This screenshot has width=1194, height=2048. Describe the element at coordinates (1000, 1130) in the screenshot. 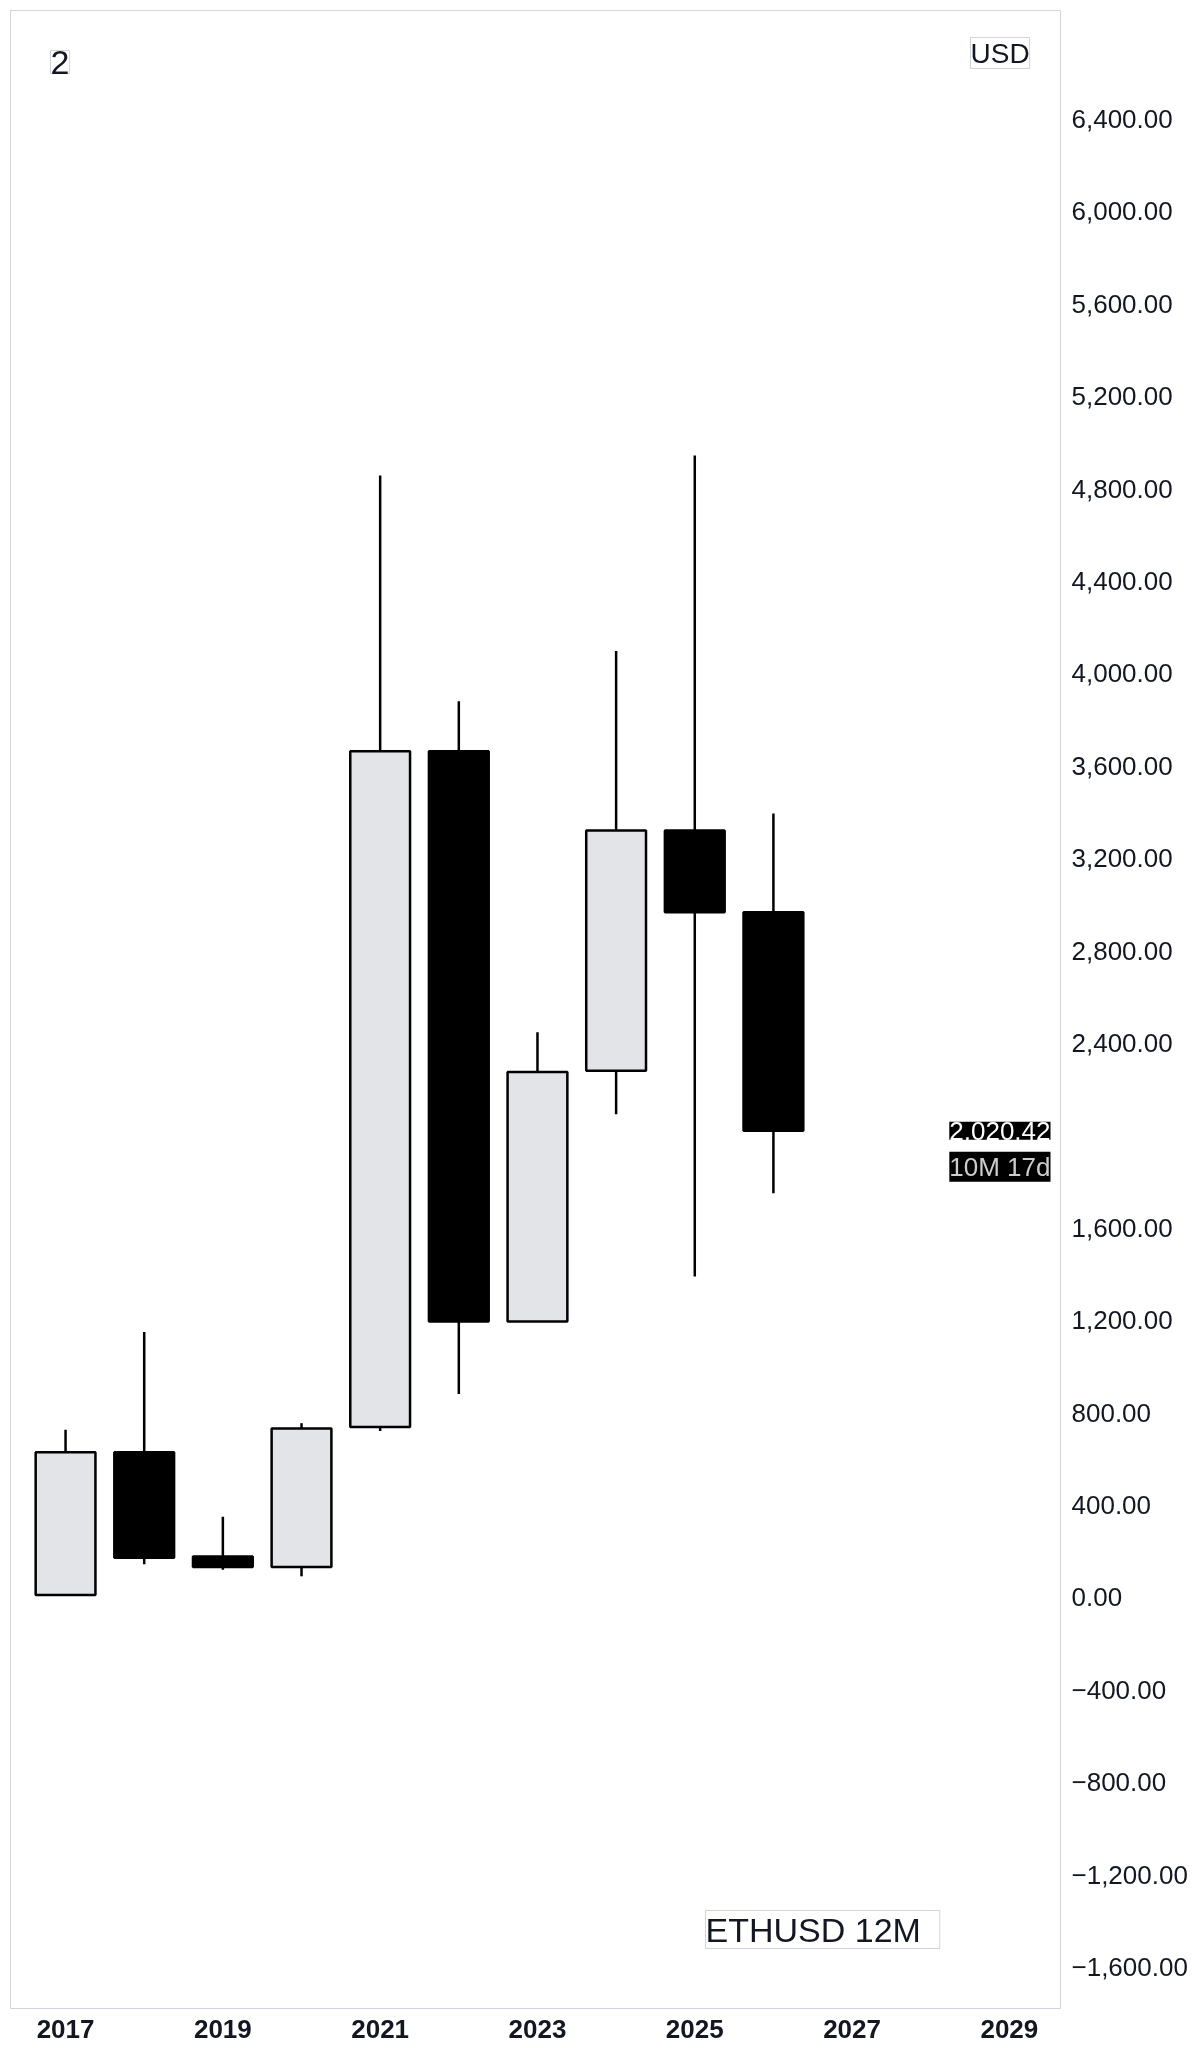

I see `annotation: 2,020.42` at that location.